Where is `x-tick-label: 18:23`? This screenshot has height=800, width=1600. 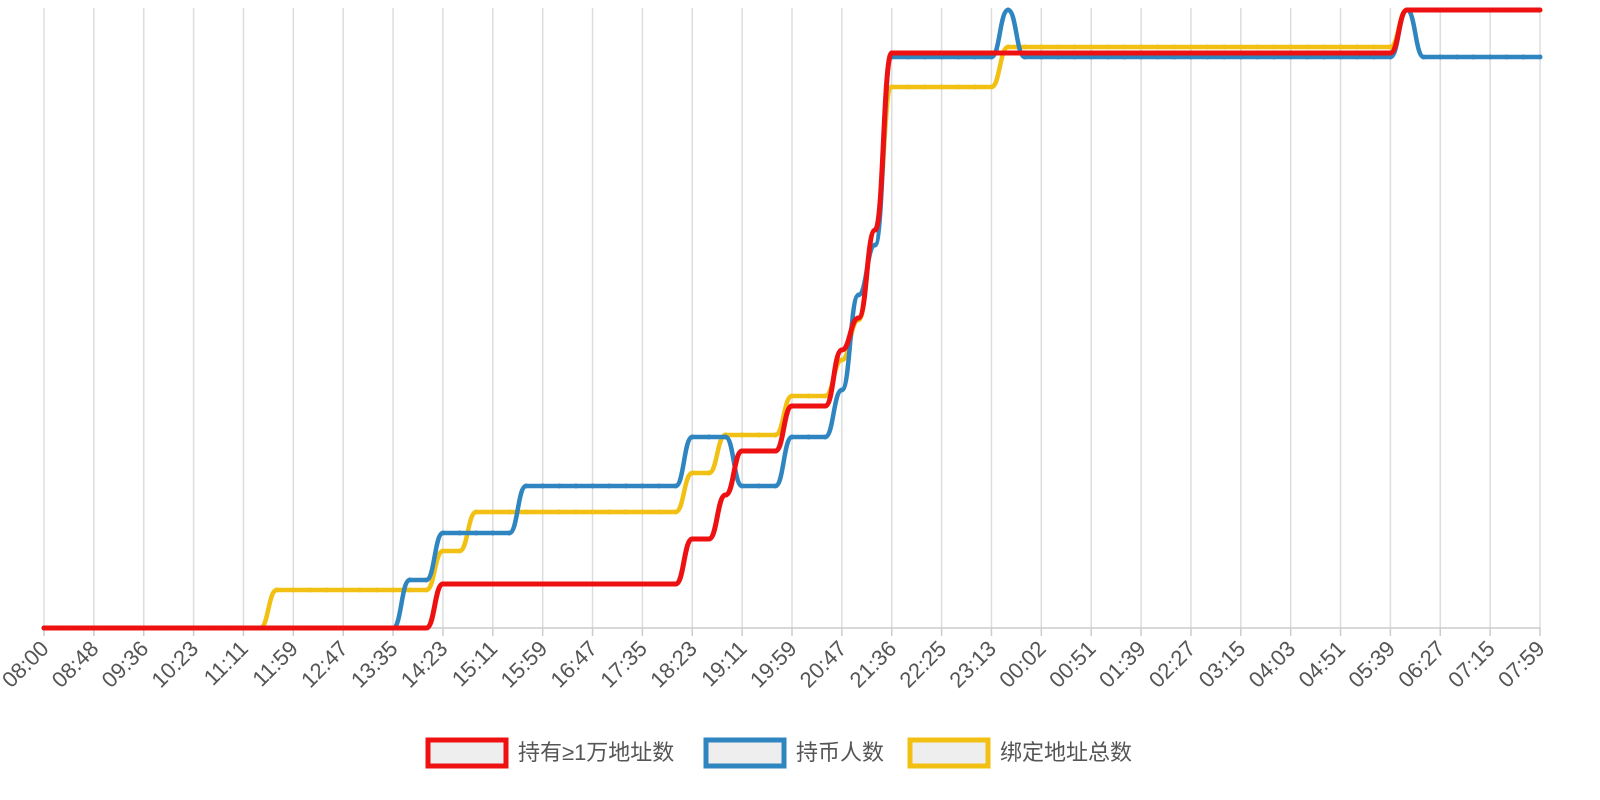
x-tick-label: 18:23 is located at coordinates (673, 664).